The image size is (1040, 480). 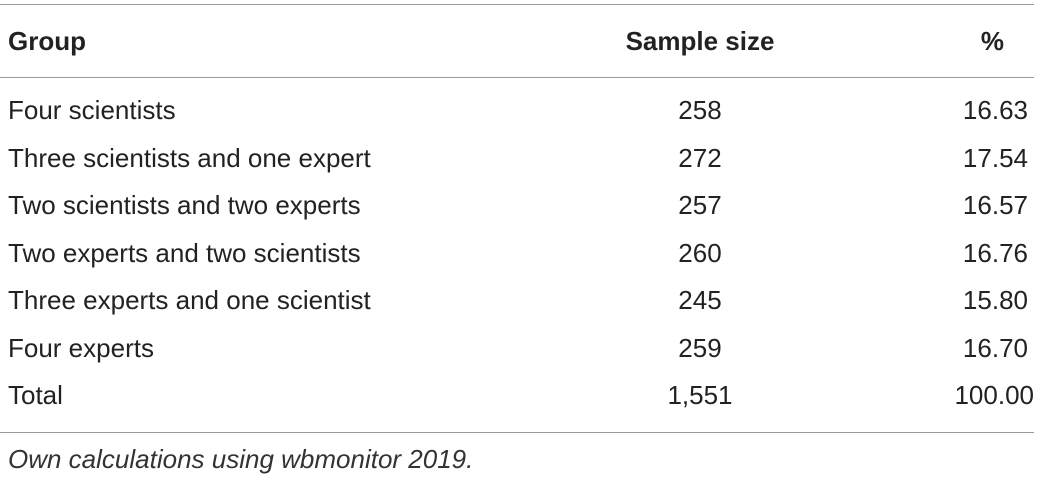 I want to click on cell-percent: 100.00, so click(x=994, y=395).